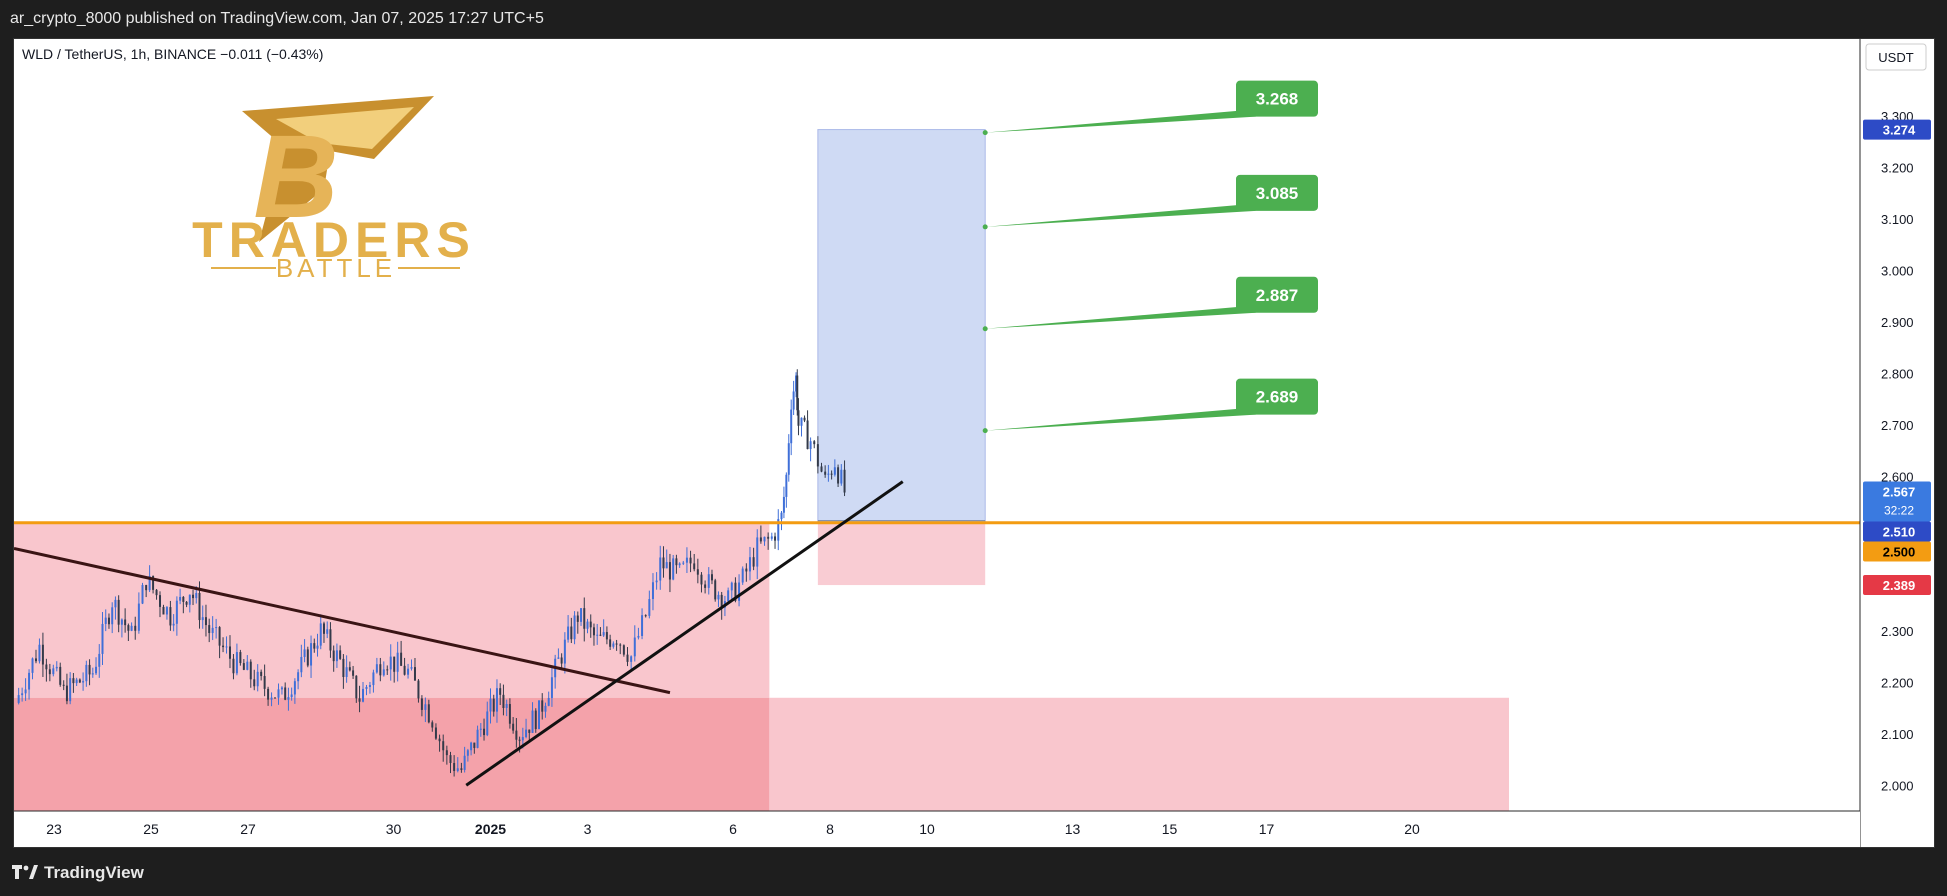 This screenshot has width=1947, height=896. What do you see at coordinates (1120, 419) in the screenshot?
I see `target-pointer` at bounding box center [1120, 419].